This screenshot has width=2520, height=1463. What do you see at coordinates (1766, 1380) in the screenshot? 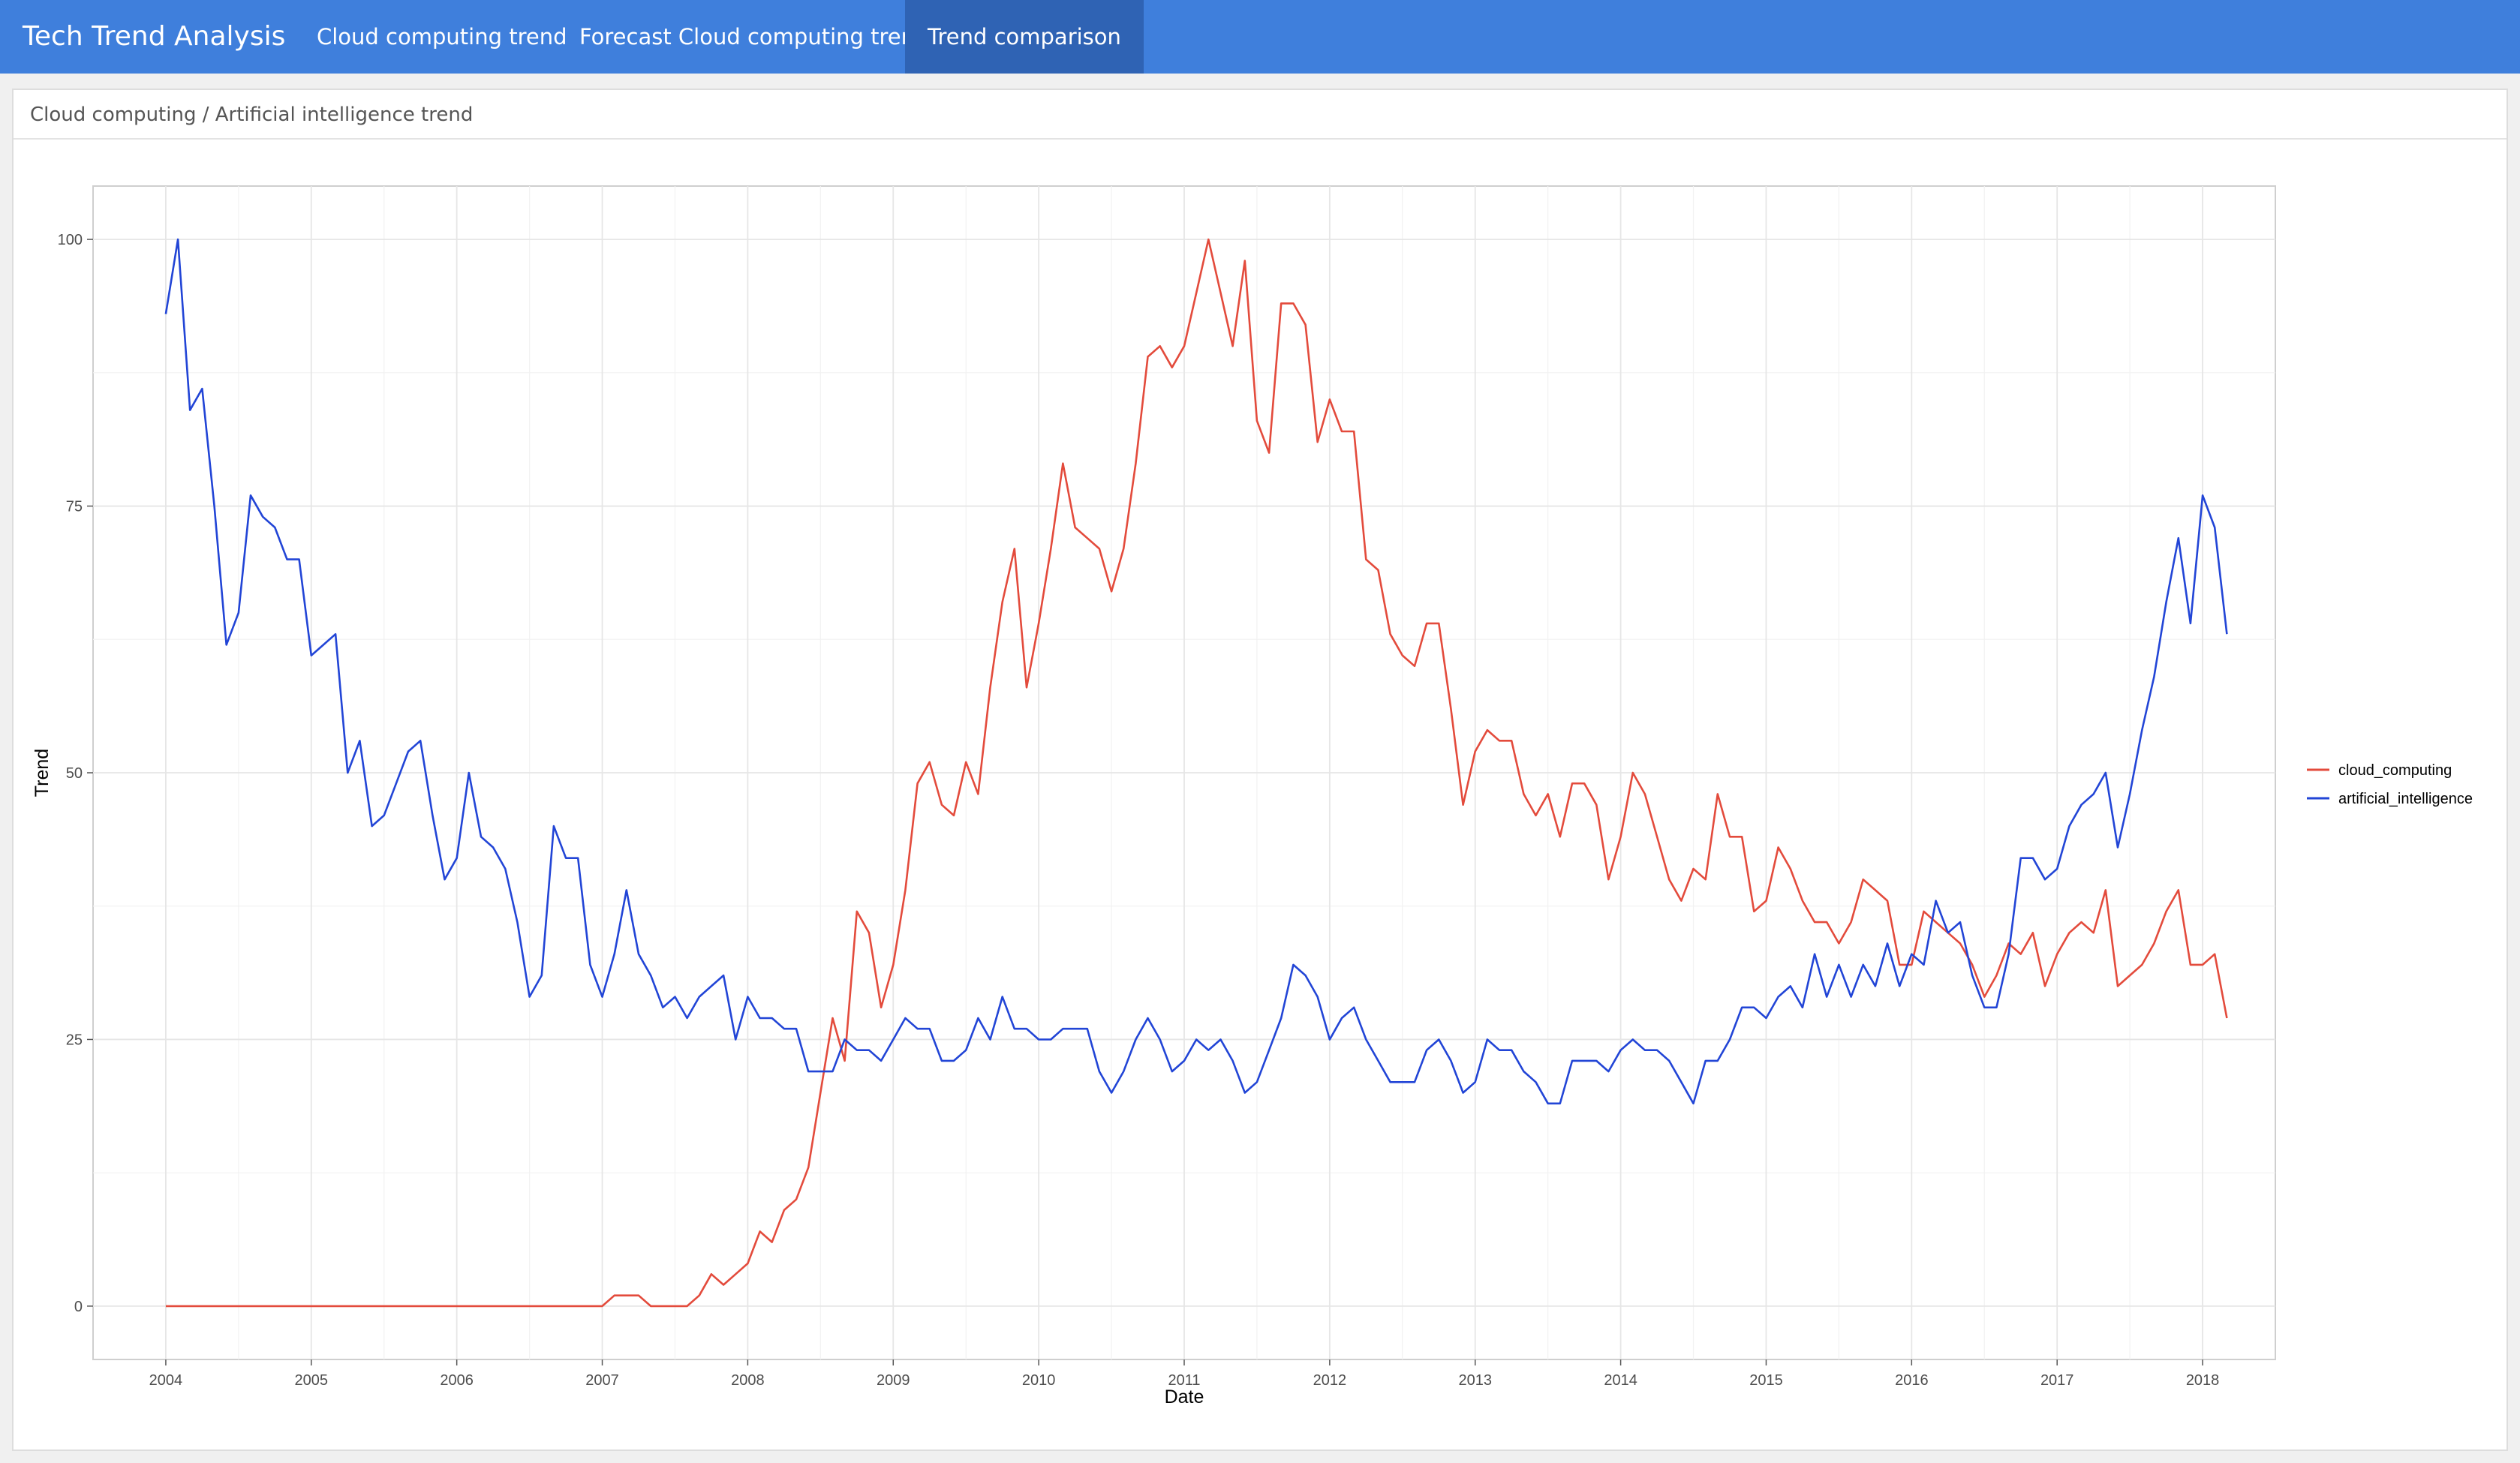
I see `x-tick-label: 2015` at bounding box center [1766, 1380].